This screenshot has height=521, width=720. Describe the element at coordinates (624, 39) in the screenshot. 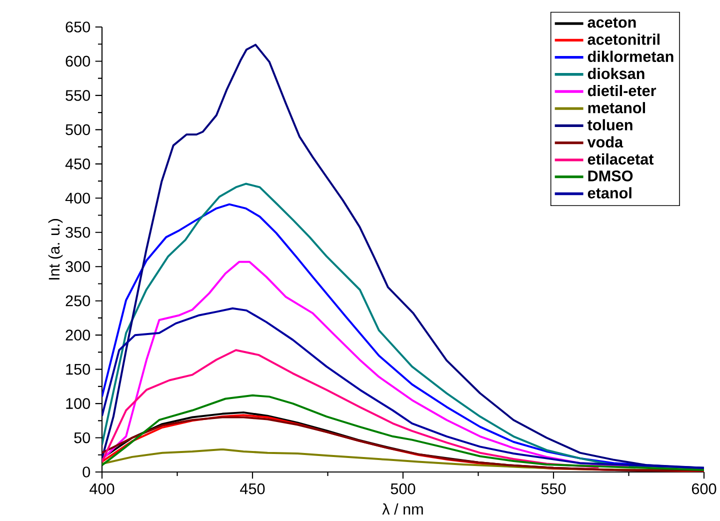

I see `legend-label: acetonitril` at that location.